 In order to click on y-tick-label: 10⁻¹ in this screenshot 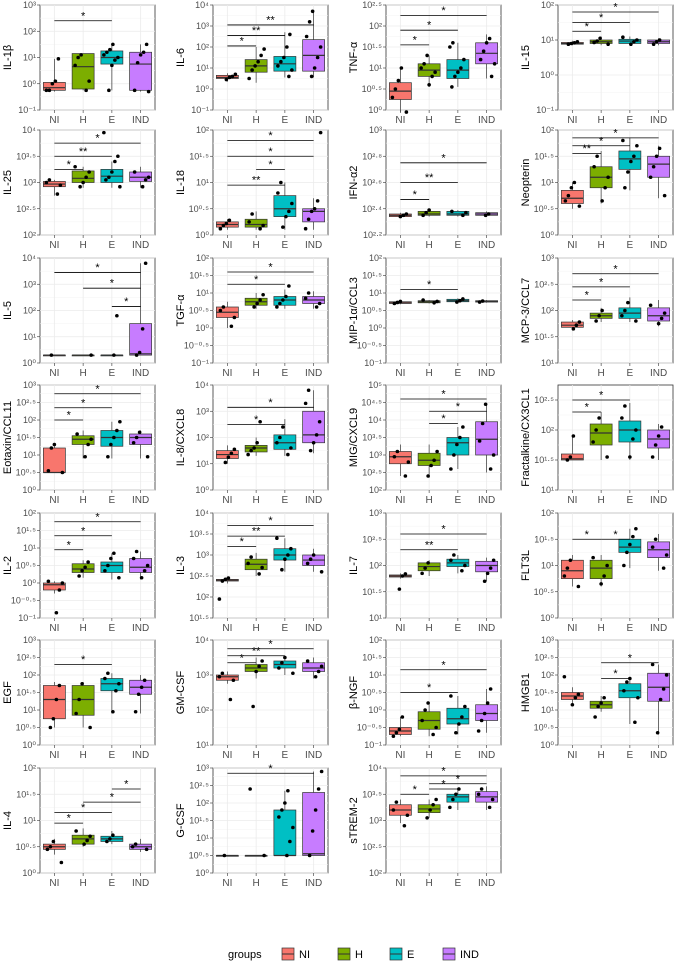, I will do `click(27, 110)`.